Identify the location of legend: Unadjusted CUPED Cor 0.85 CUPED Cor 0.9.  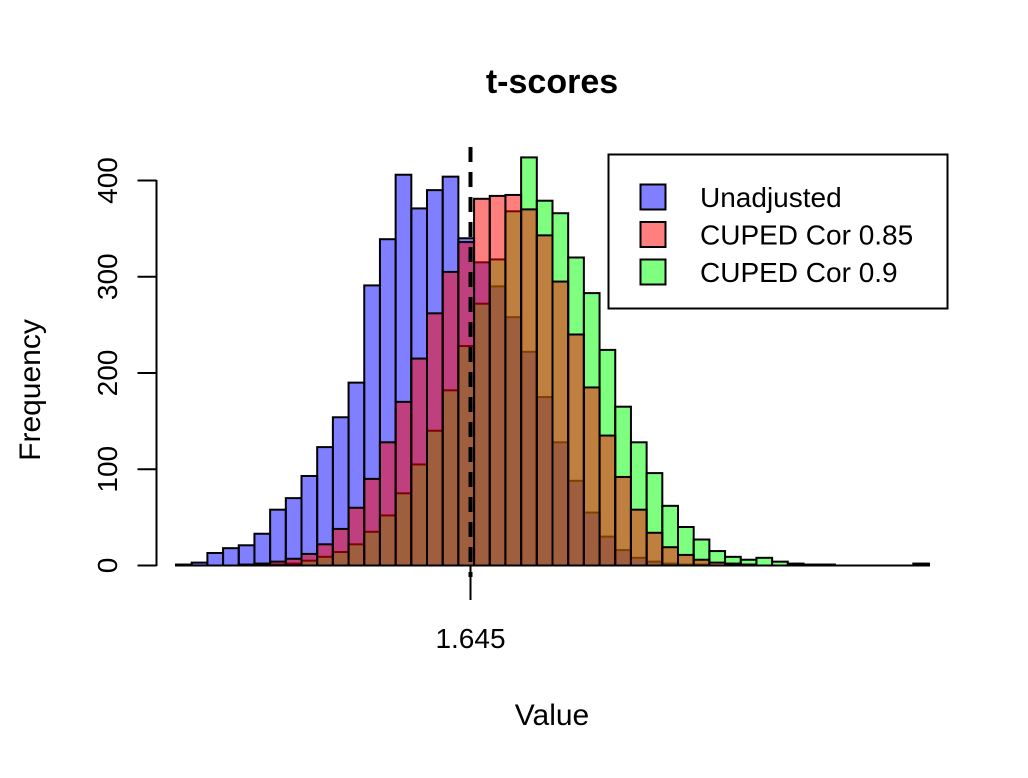
(778, 231).